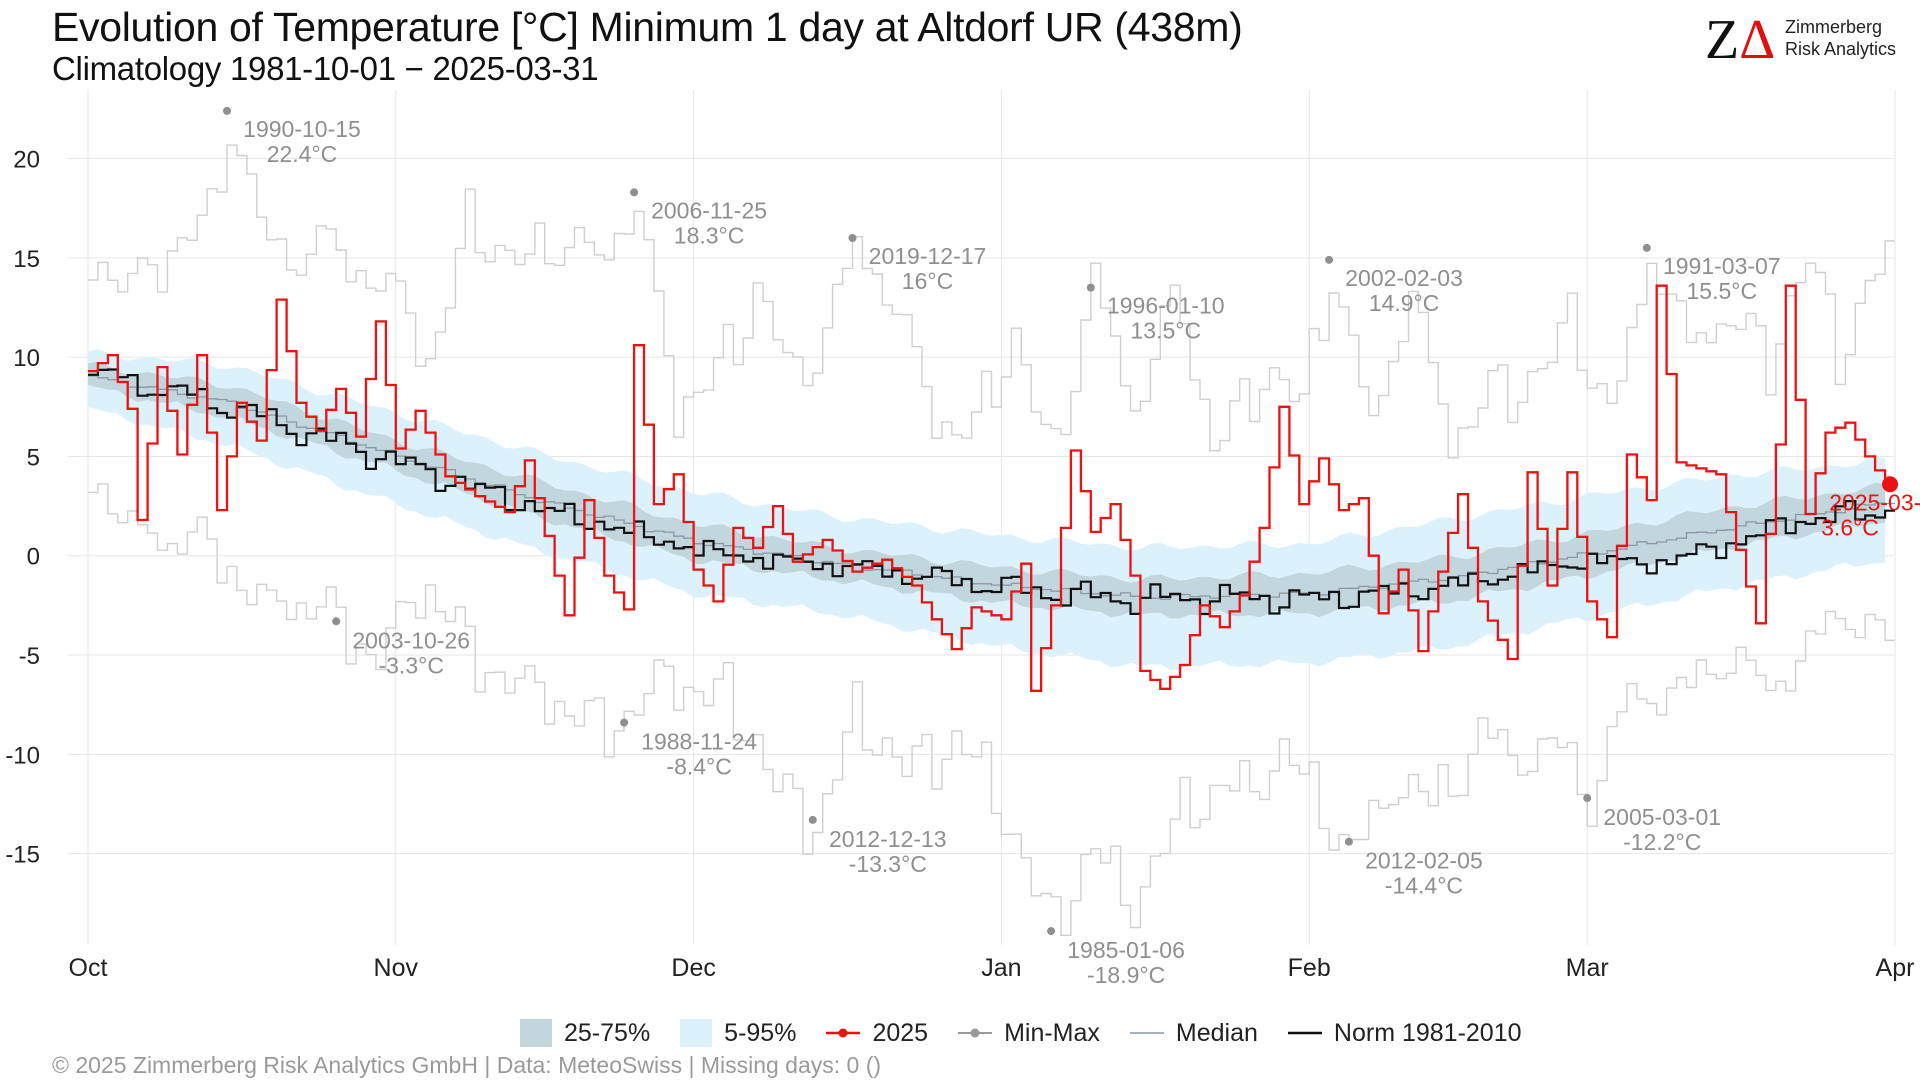 The width and height of the screenshot is (1920, 1080). What do you see at coordinates (22, 855) in the screenshot?
I see `y-tick-label: -15` at bounding box center [22, 855].